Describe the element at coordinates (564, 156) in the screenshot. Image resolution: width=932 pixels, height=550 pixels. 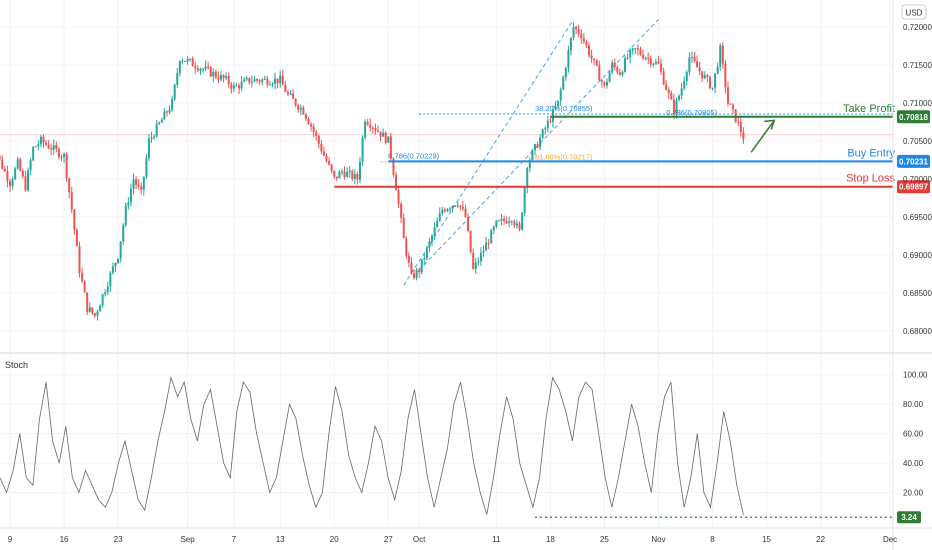
I see `fib-label: 61.80%(0.70217)` at that location.